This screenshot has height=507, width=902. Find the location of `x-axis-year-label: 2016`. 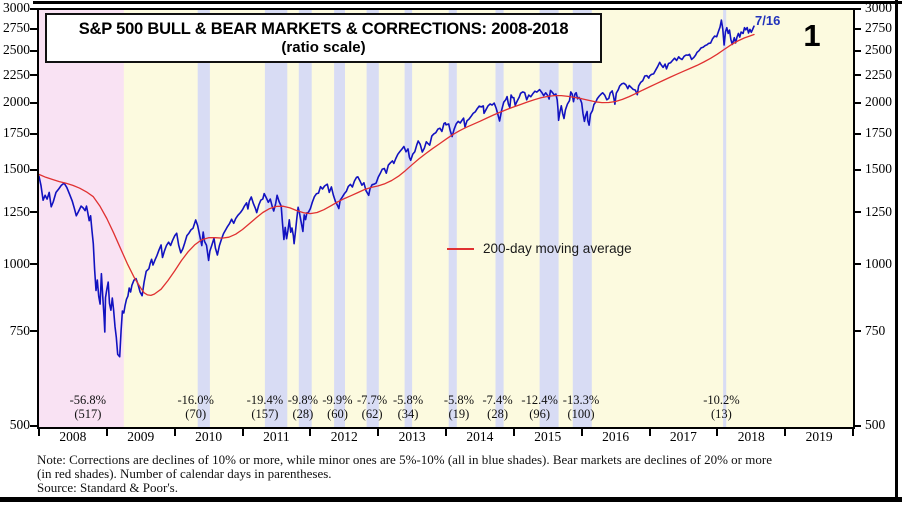

x-axis-year-label: 2016 is located at coordinates (616, 436).